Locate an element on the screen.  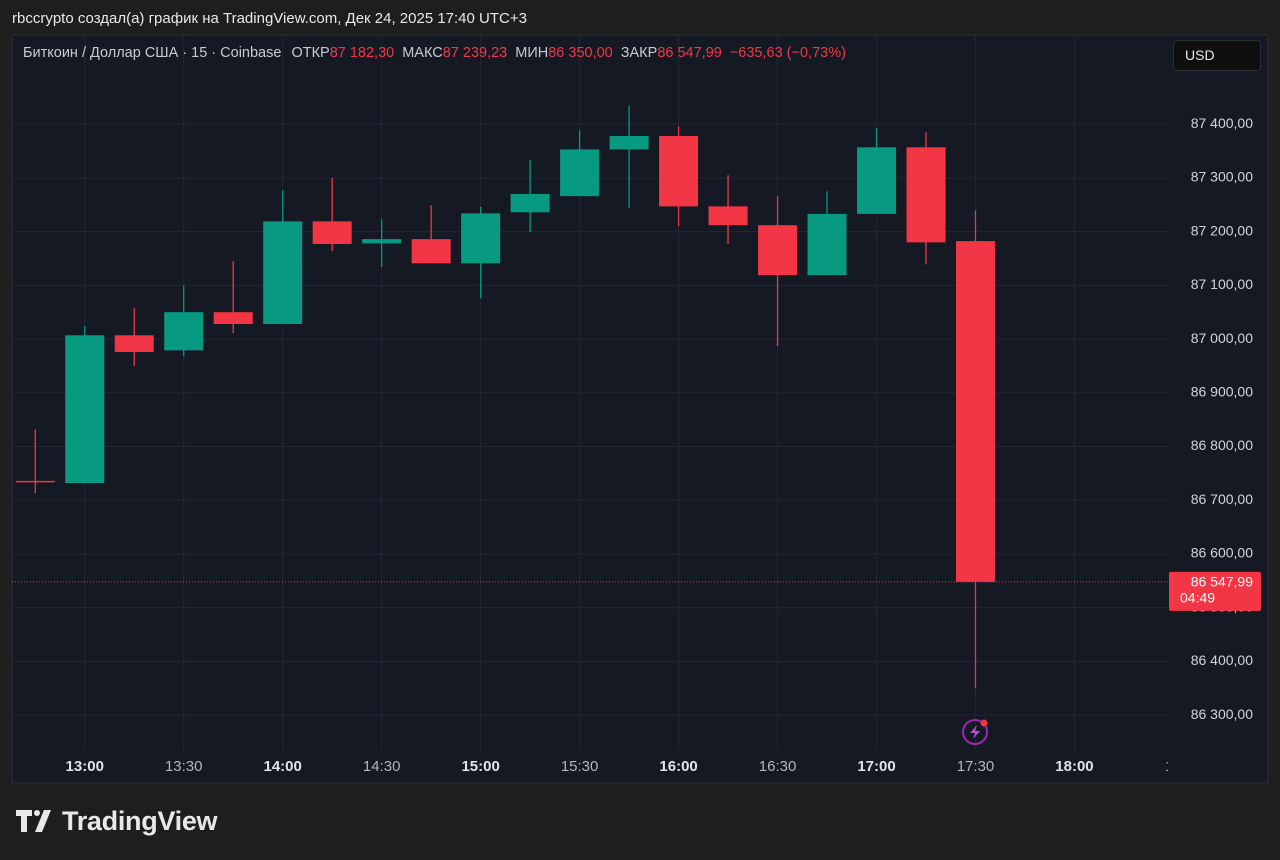
x-tick-label: 18 is located at coordinates (1173, 766).